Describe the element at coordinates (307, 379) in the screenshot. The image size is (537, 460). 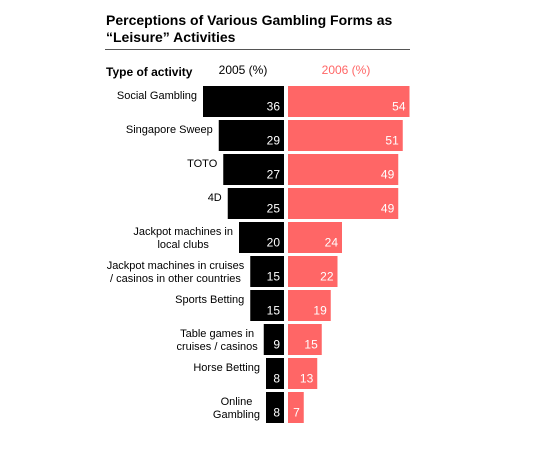
I see `value-label: 13` at that location.